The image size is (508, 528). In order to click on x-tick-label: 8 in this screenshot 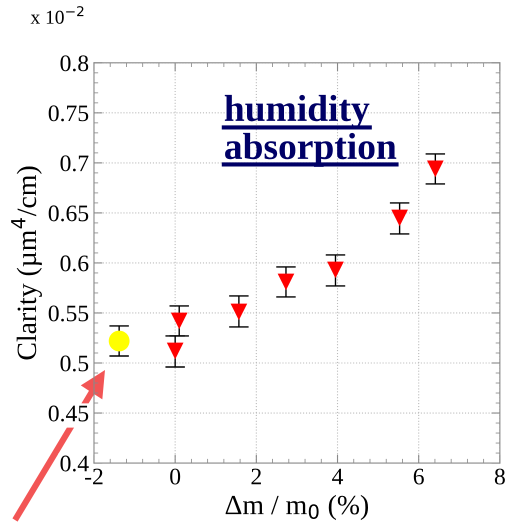, I will do `click(499, 476)`.